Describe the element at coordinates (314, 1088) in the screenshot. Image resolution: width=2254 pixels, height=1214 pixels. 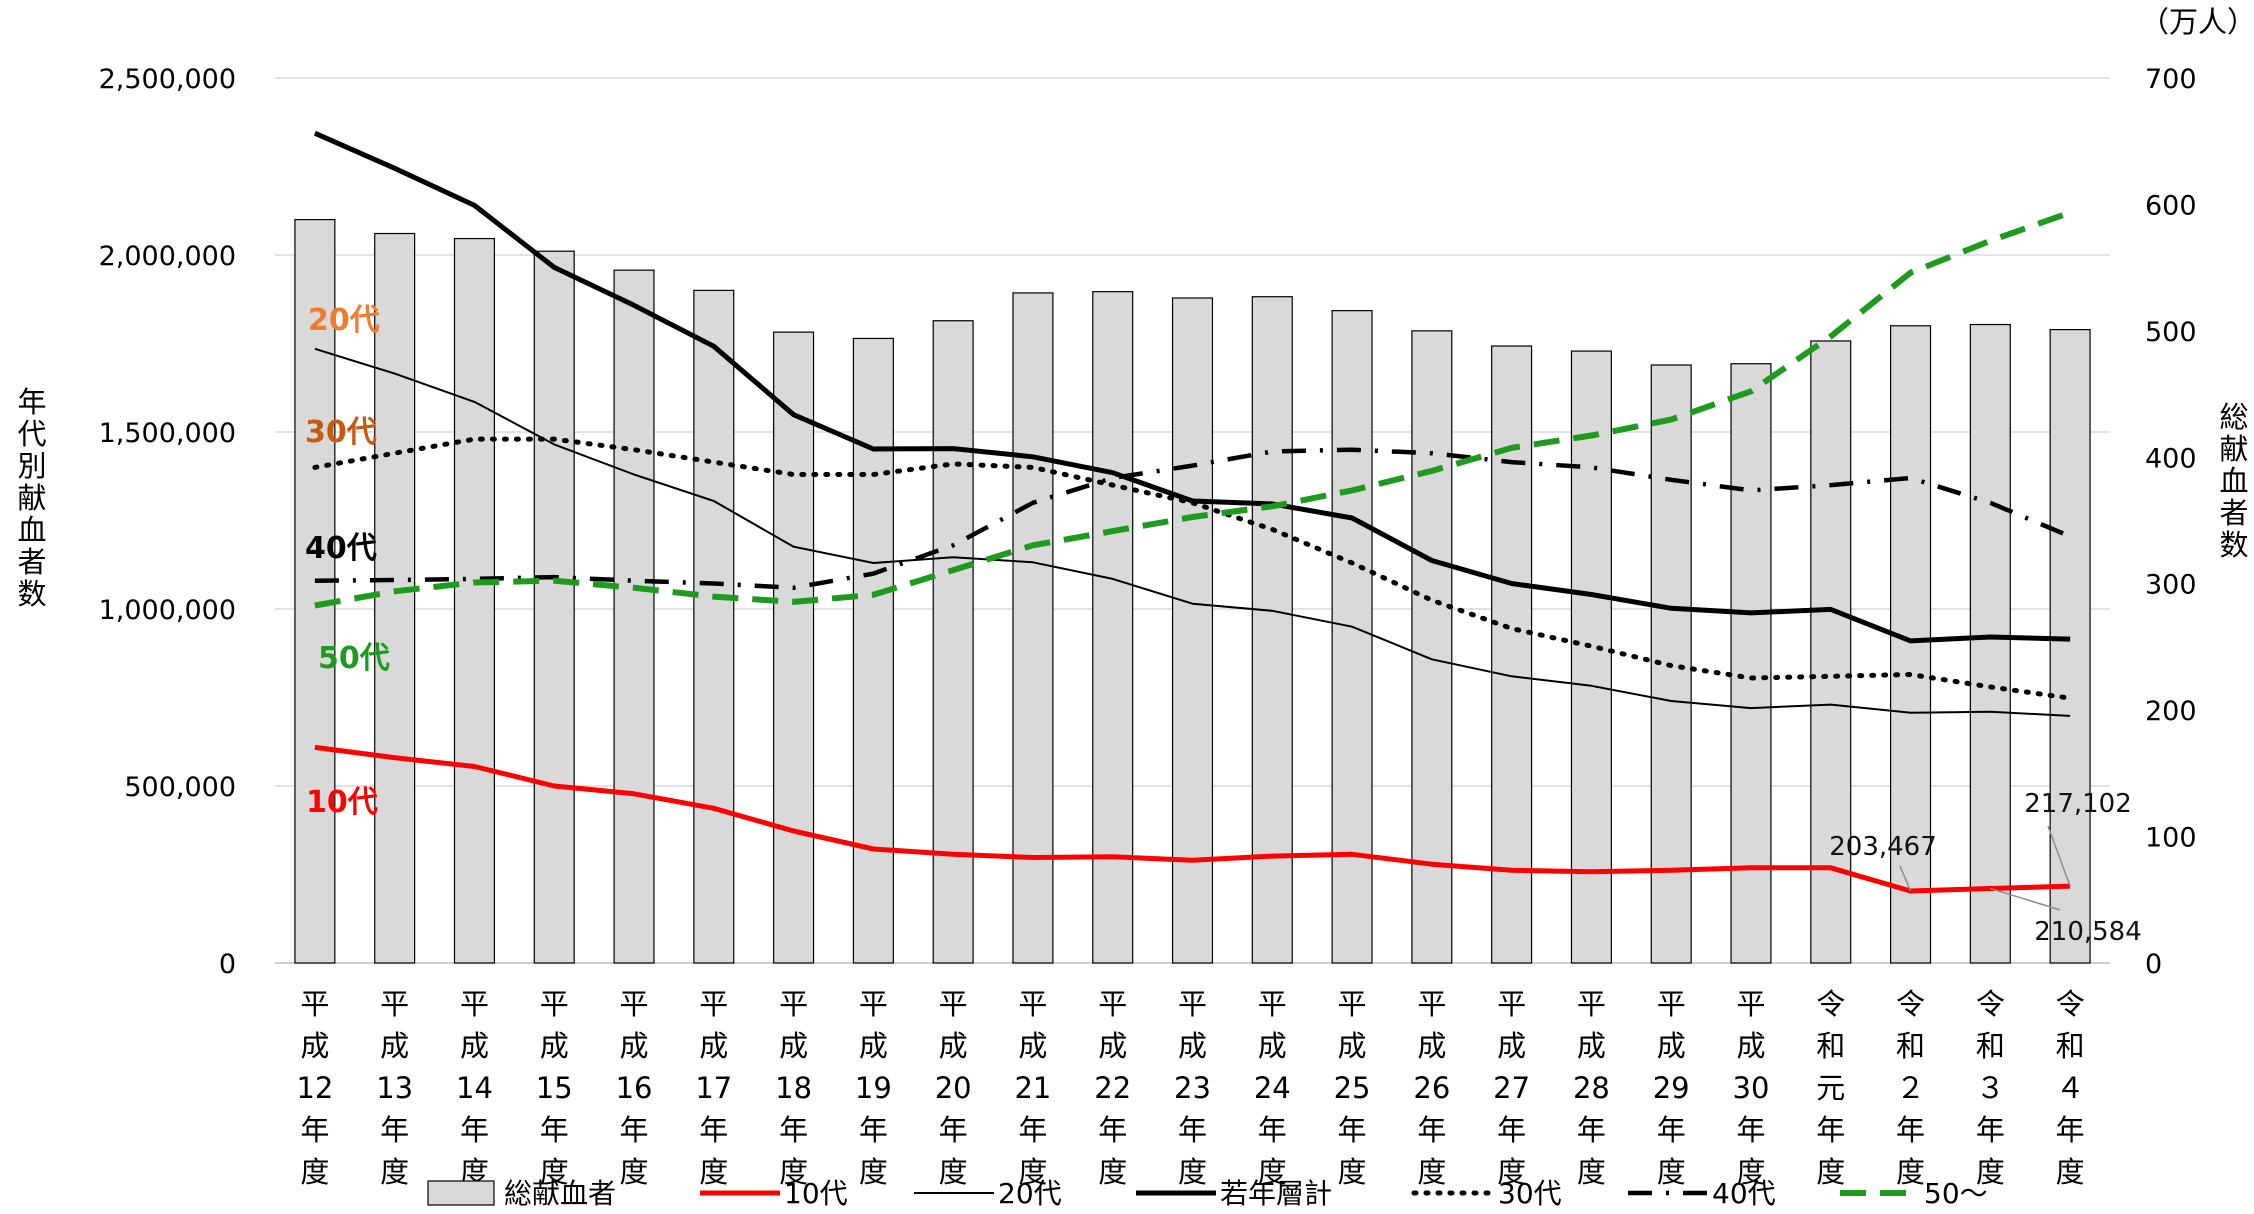
I see `x-category-label: 平成 12 年度` at that location.